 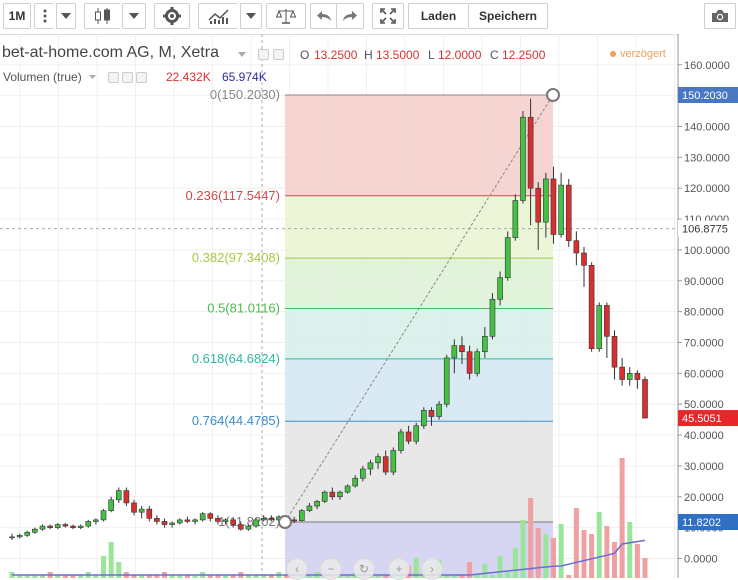 I want to click on zoom-in-button: +, so click(x=399, y=569).